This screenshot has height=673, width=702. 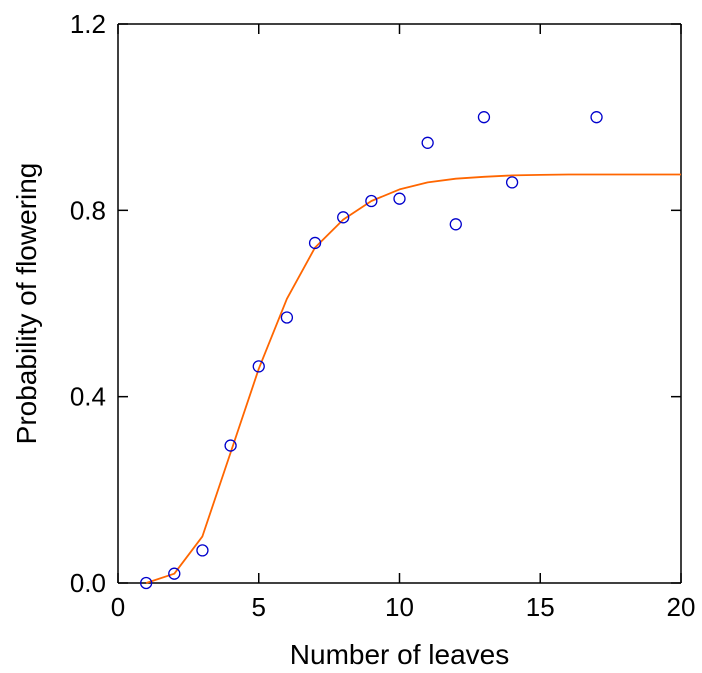 What do you see at coordinates (26, 304) in the screenshot?
I see `y-axis-title: Probability of flowering` at bounding box center [26, 304].